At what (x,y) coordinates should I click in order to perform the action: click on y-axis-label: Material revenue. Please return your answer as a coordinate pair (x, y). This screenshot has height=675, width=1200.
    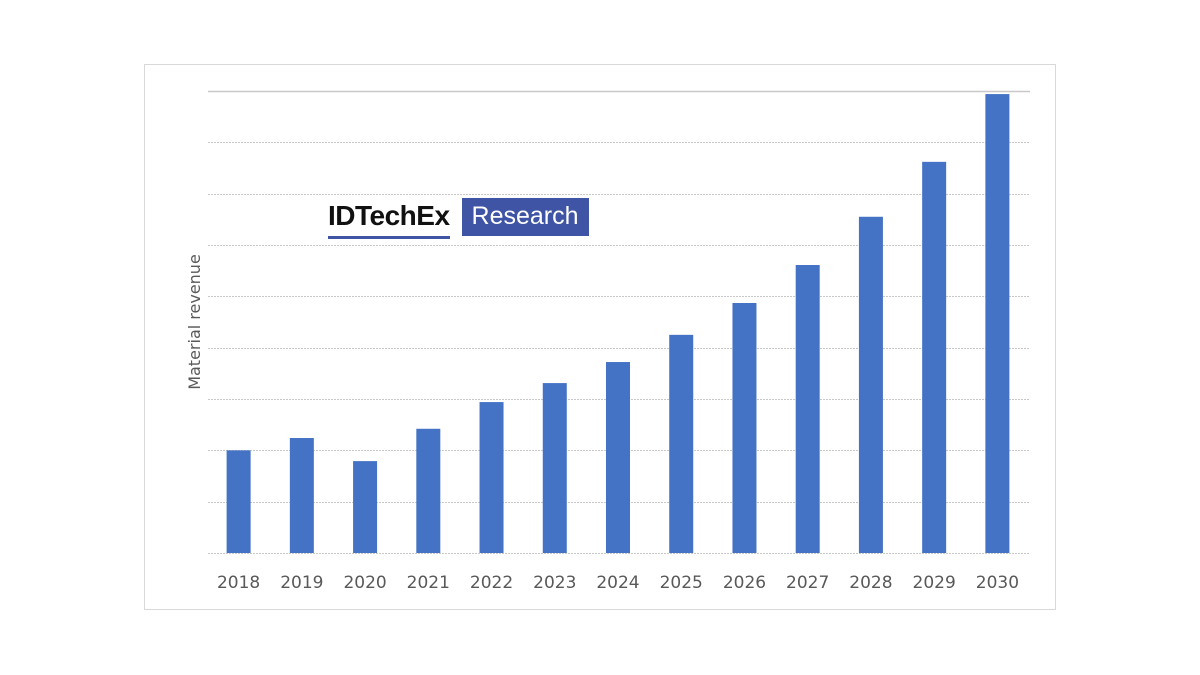
    Looking at the image, I should click on (194, 322).